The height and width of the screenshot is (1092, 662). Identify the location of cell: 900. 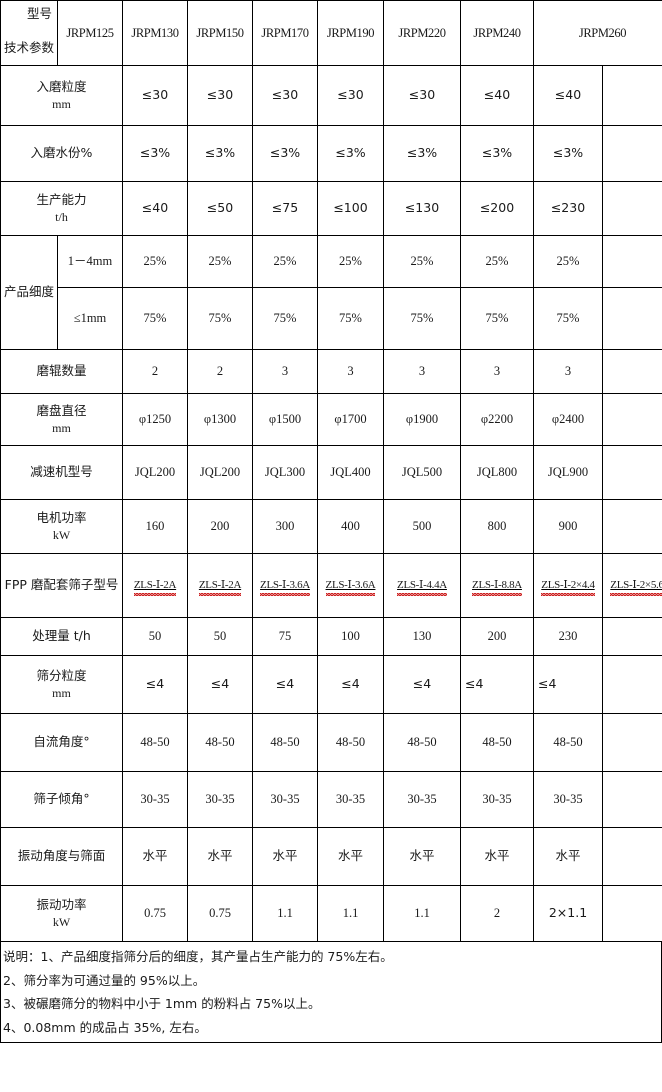
(568, 526).